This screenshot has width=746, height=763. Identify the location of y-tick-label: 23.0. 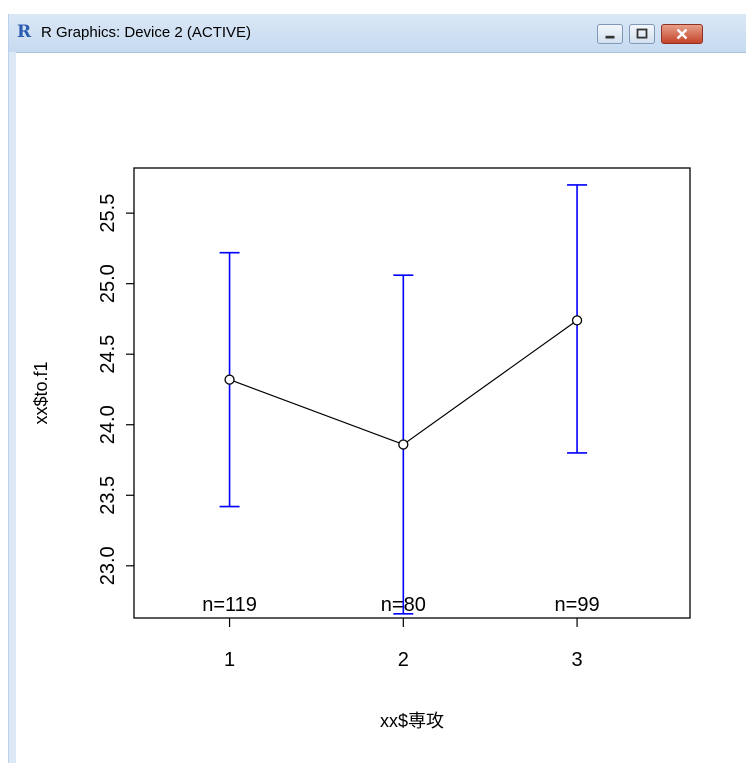
(108, 565).